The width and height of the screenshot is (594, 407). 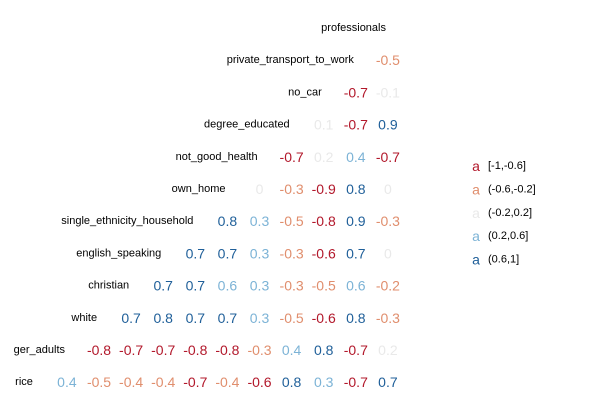 What do you see at coordinates (291, 60) in the screenshot?
I see `row-label: private_transport_to_work` at bounding box center [291, 60].